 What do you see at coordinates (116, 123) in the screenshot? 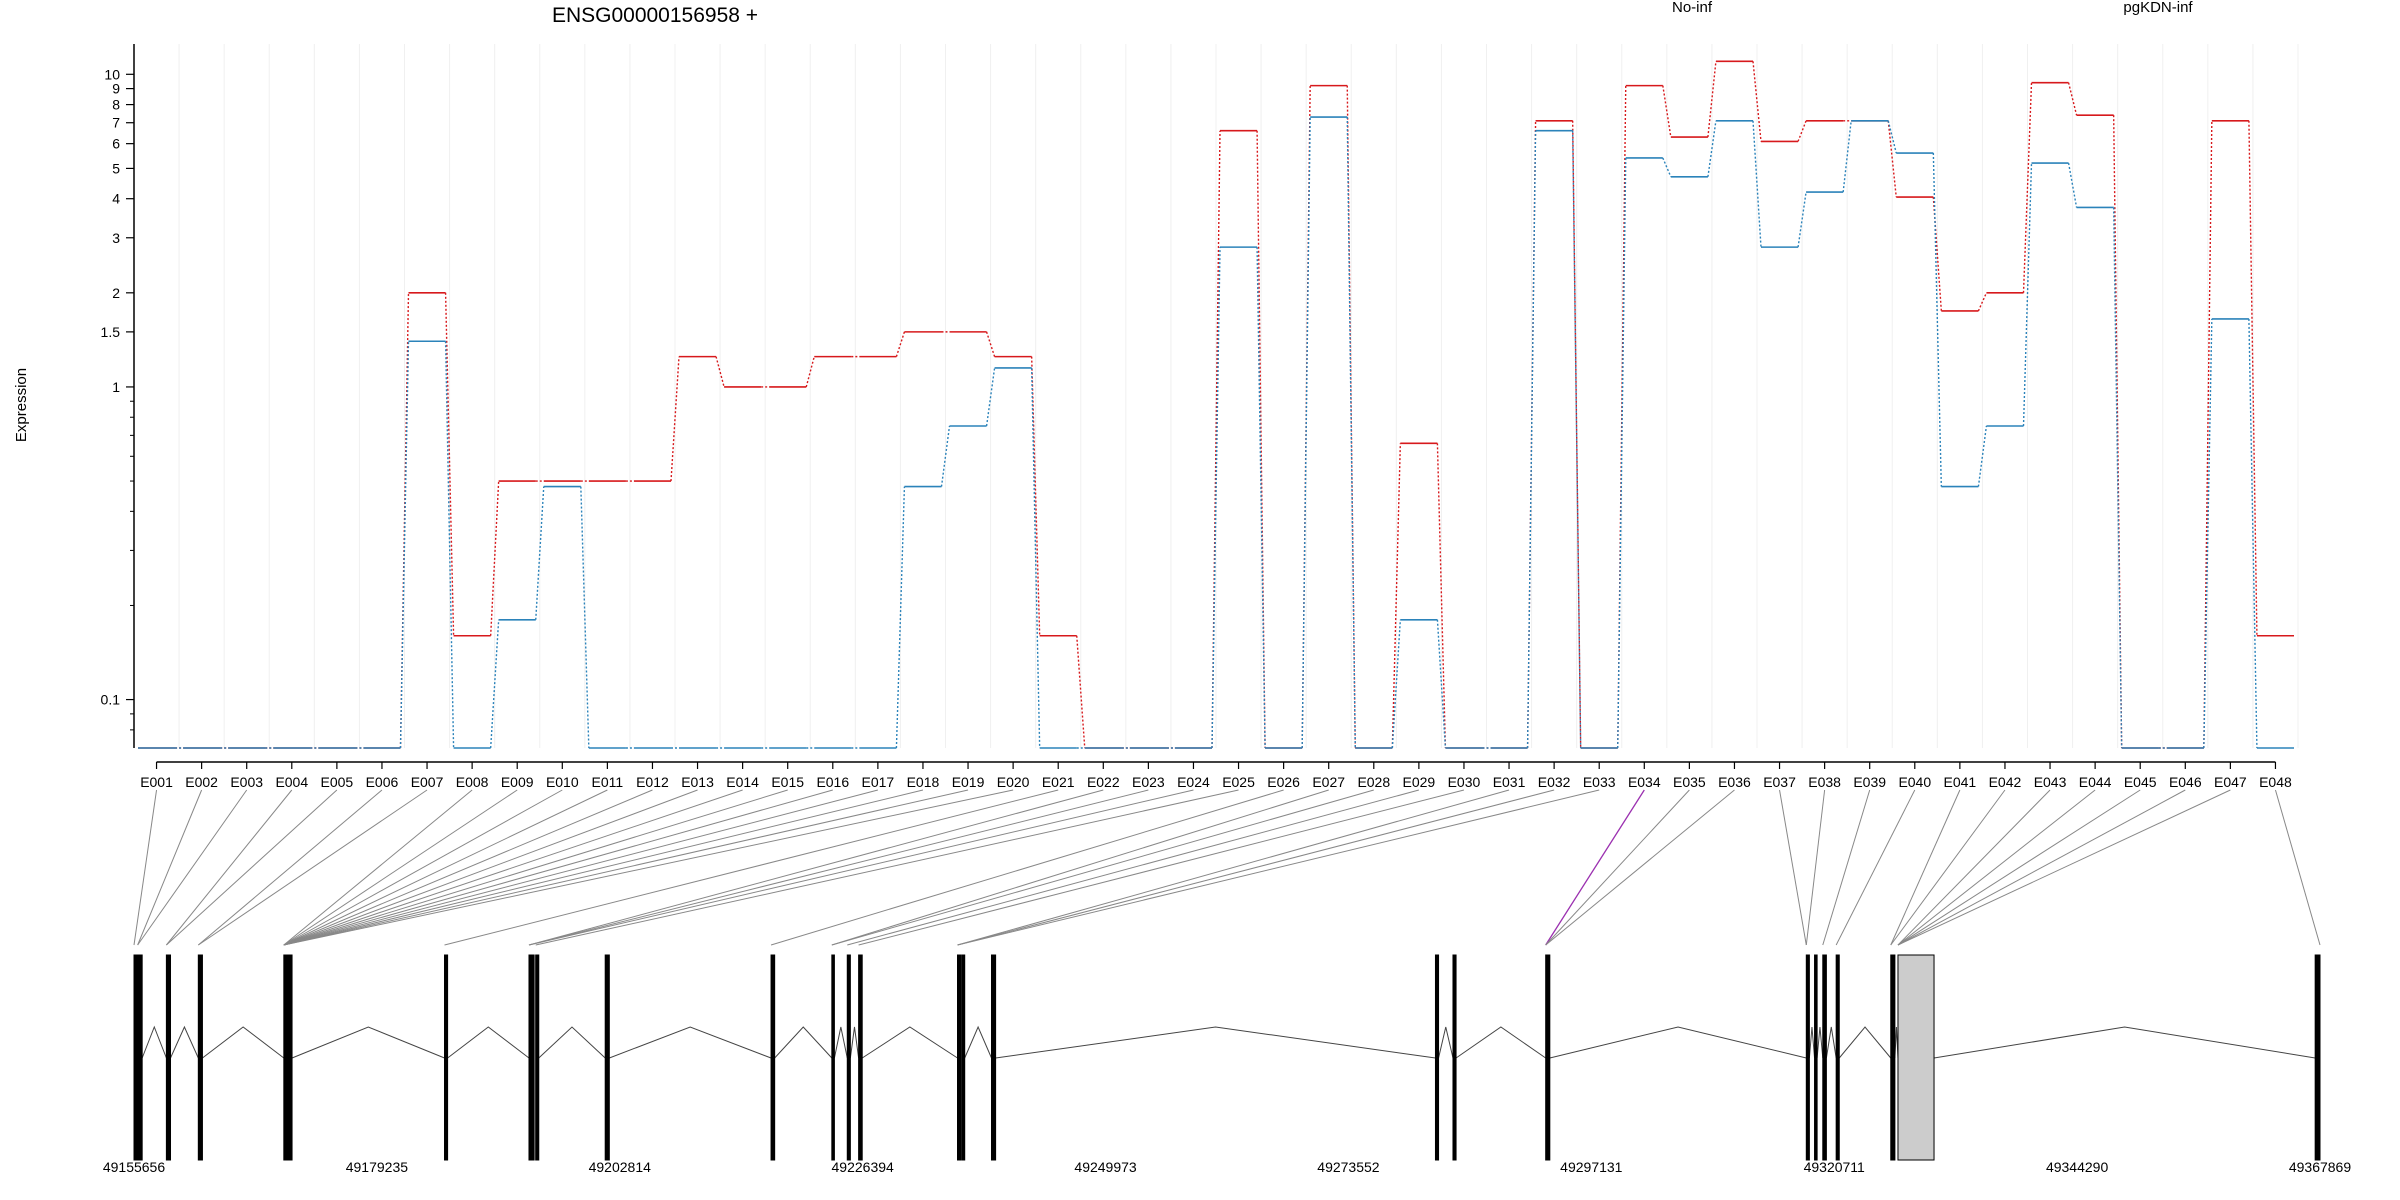
I see `y-tick-label: 7` at bounding box center [116, 123].